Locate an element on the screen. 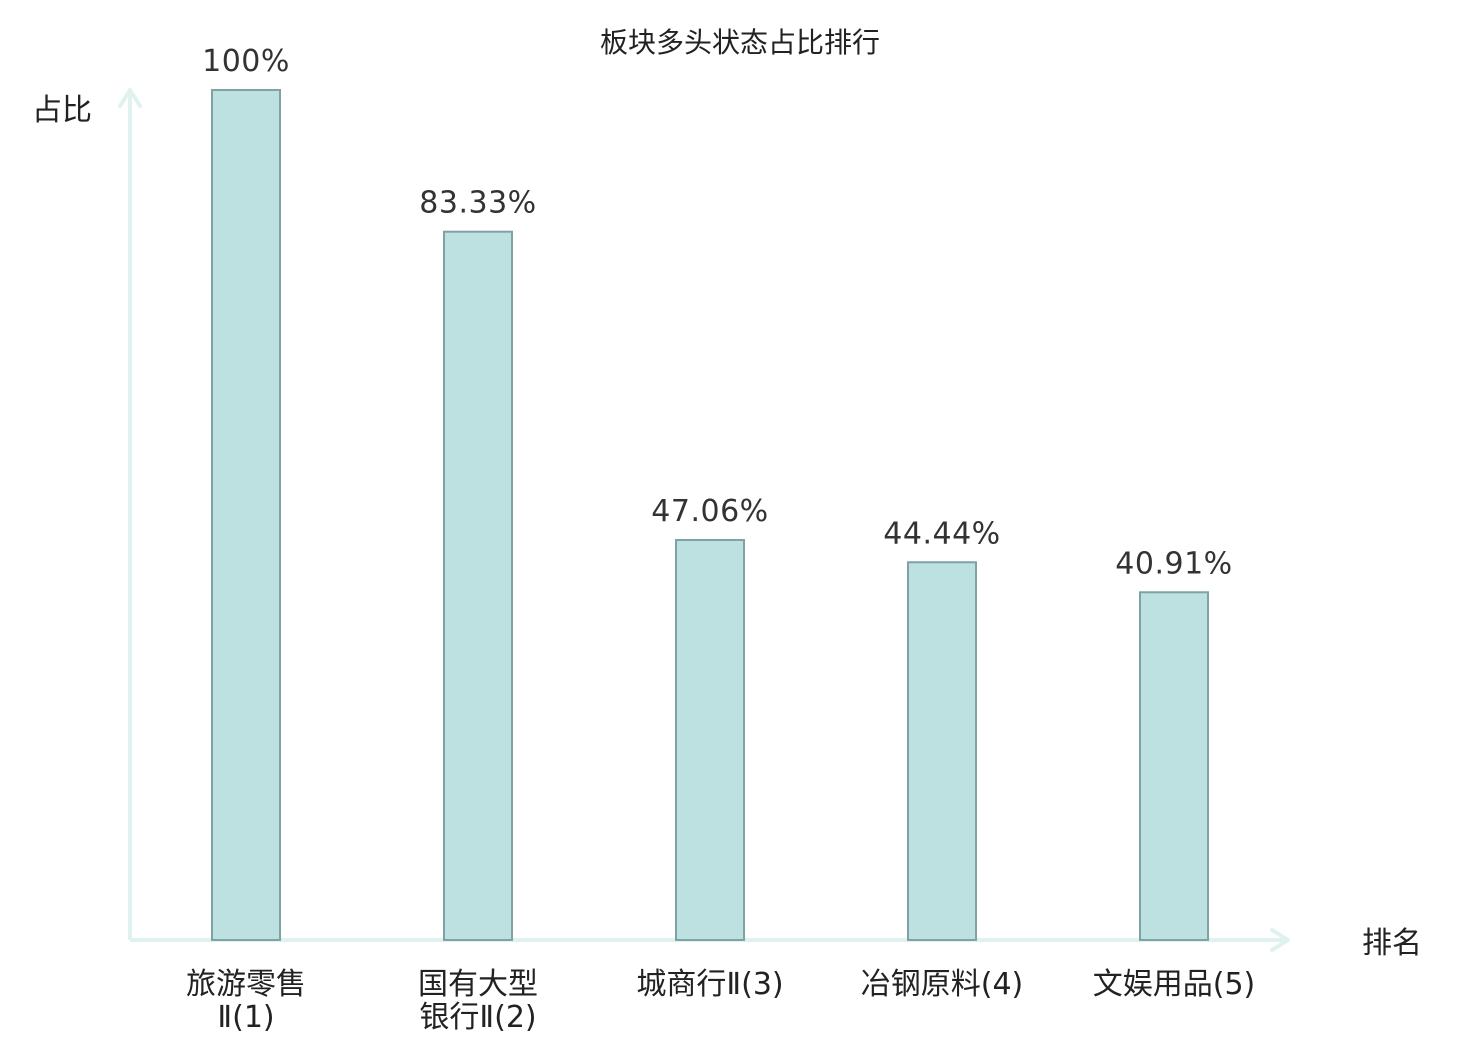  category-label-1-line-2: Ⅱ(1) is located at coordinates (245, 1017).